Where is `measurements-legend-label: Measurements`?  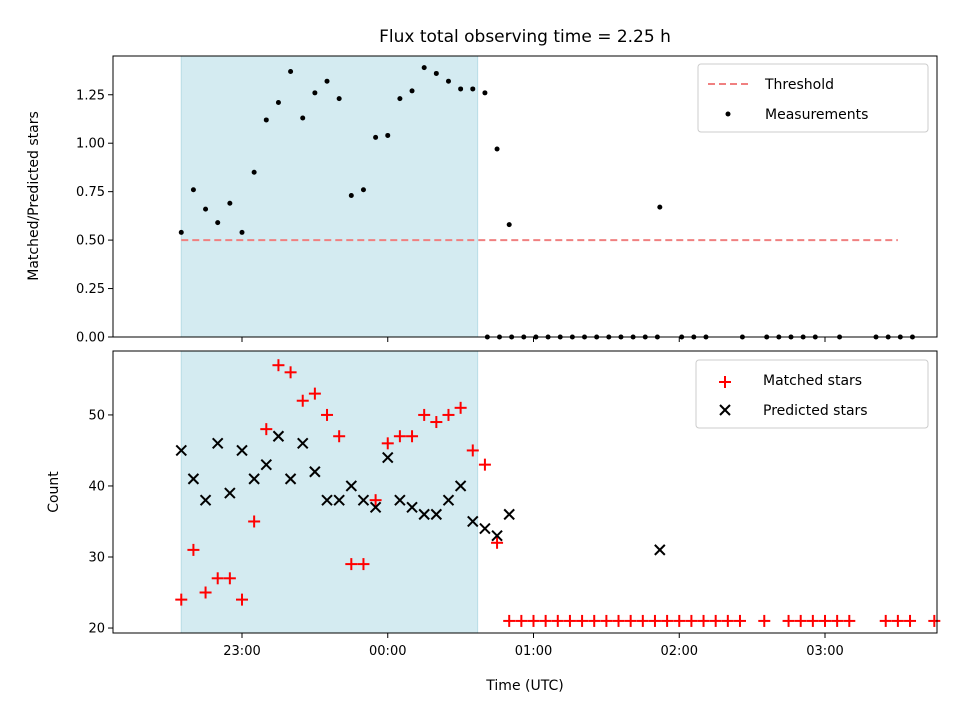 measurements-legend-label: Measurements is located at coordinates (816, 115).